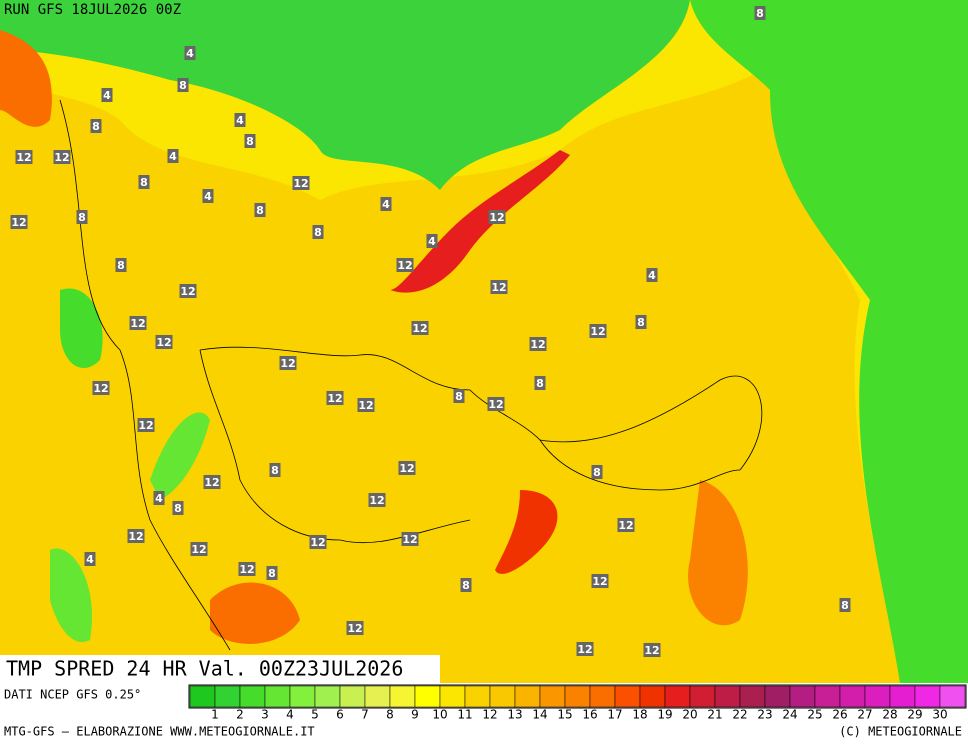 The width and height of the screenshot is (968, 745). Describe the element at coordinates (914, 715) in the screenshot. I see `colorbar-label: 29` at that location.